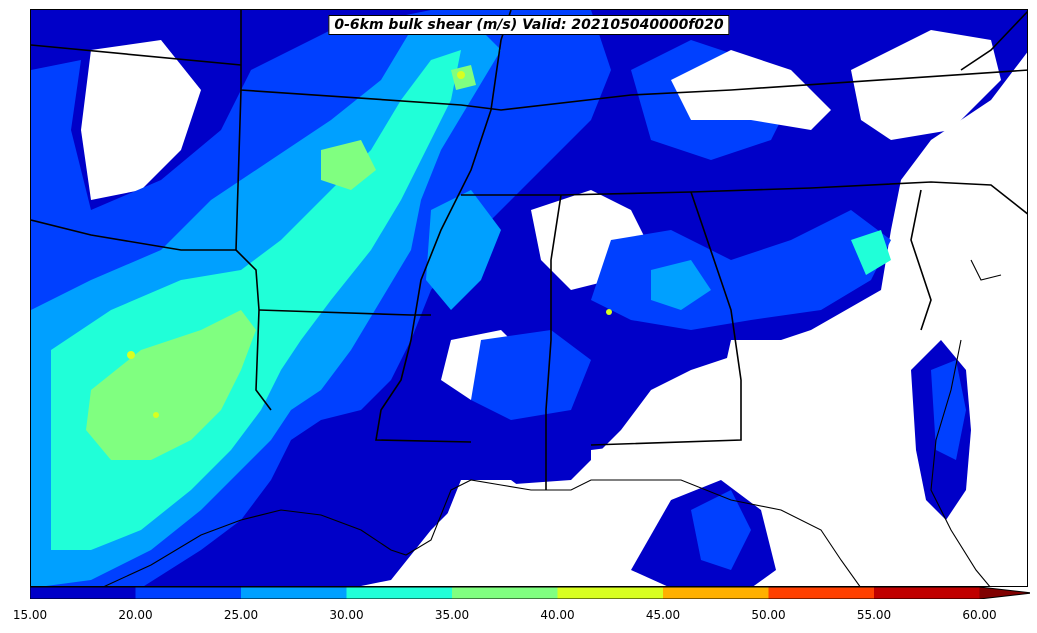  Describe the element at coordinates (663, 615) in the screenshot. I see `colorbar-tick-label: 45.00` at that location.